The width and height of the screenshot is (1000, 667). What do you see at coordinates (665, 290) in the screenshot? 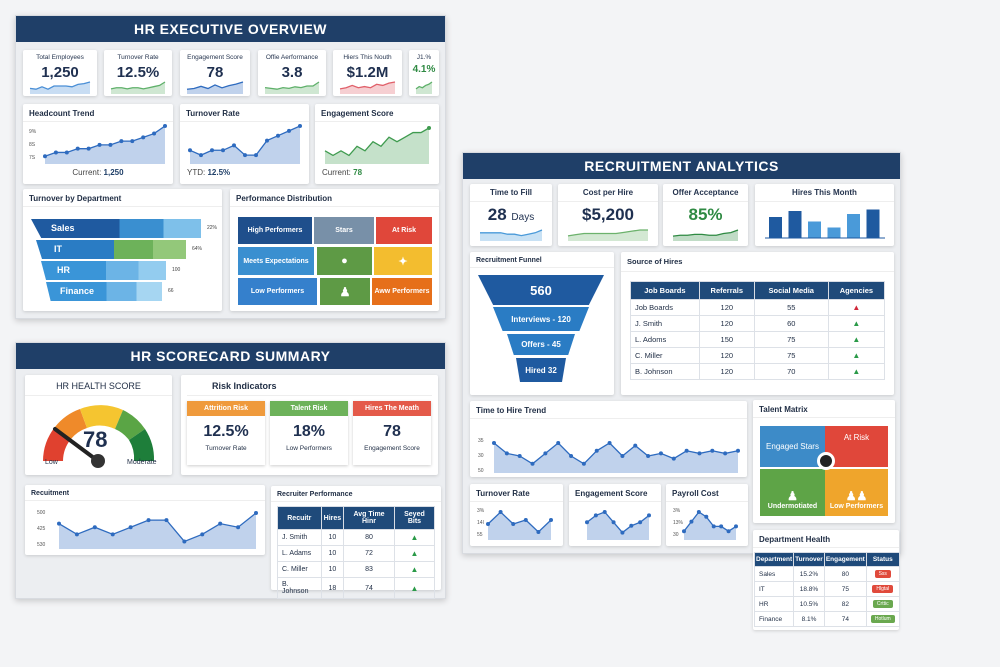
I see `column-header: Job Boards` at bounding box center [665, 290].